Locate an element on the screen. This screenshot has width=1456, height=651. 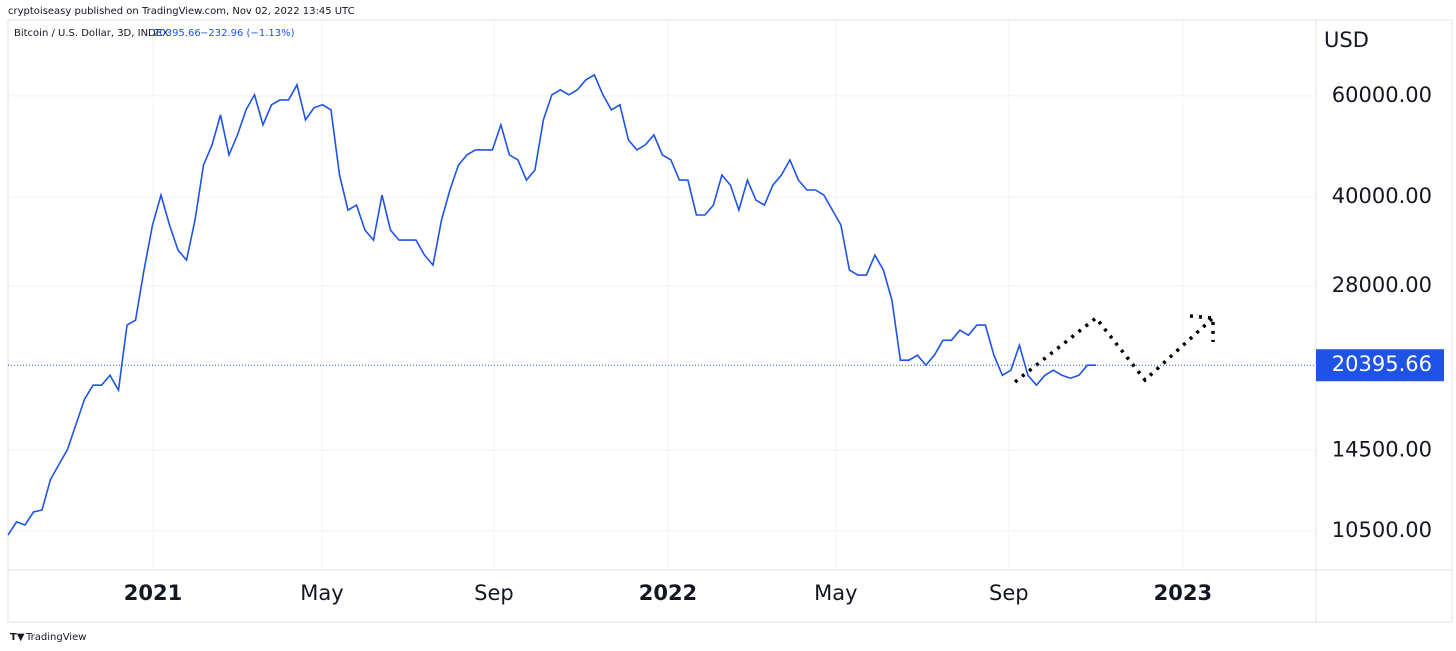
footer: TradingView is located at coordinates (55, 637).